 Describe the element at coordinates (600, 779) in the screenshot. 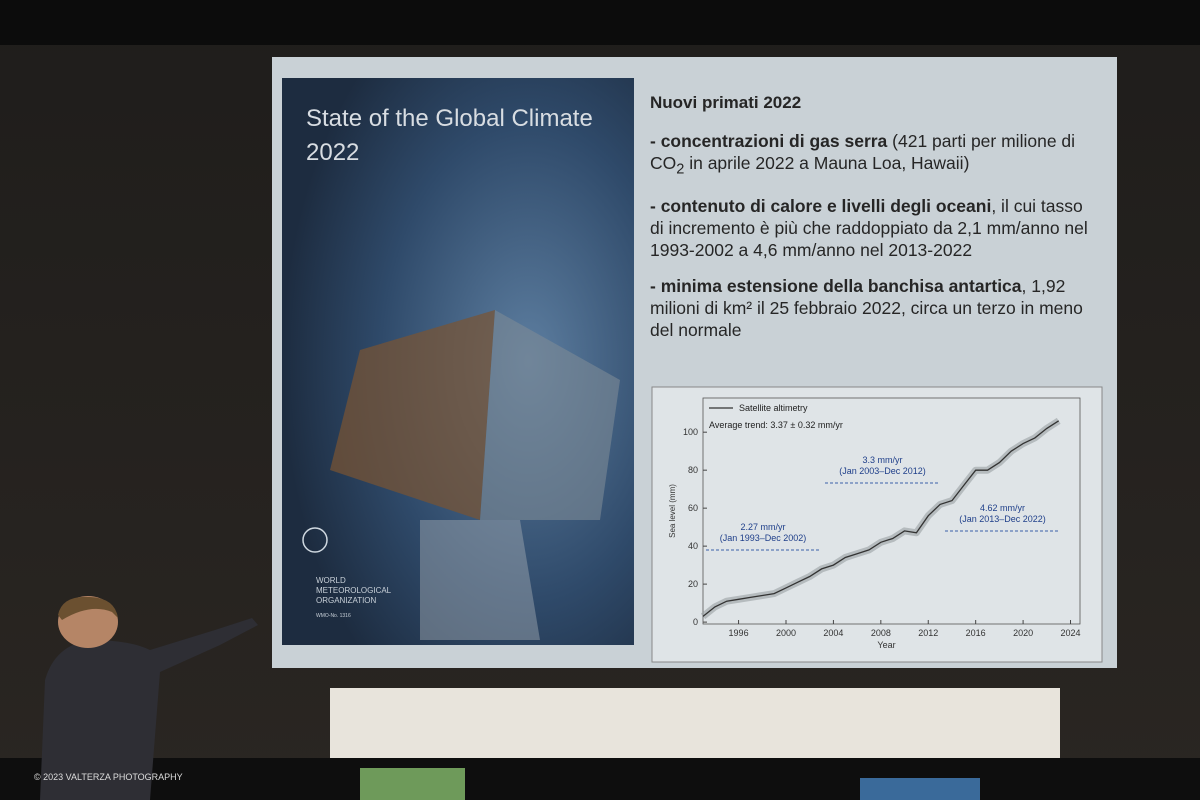

I see `stage` at that location.